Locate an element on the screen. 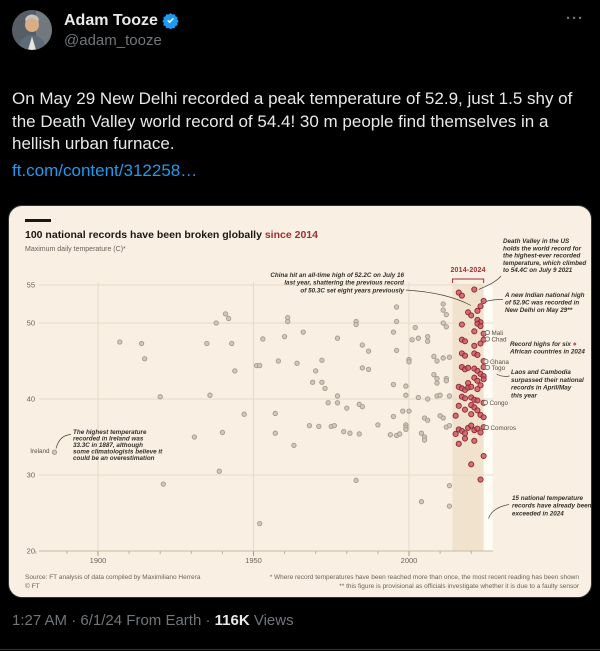  svg-text: 1900 is located at coordinates (98, 560).